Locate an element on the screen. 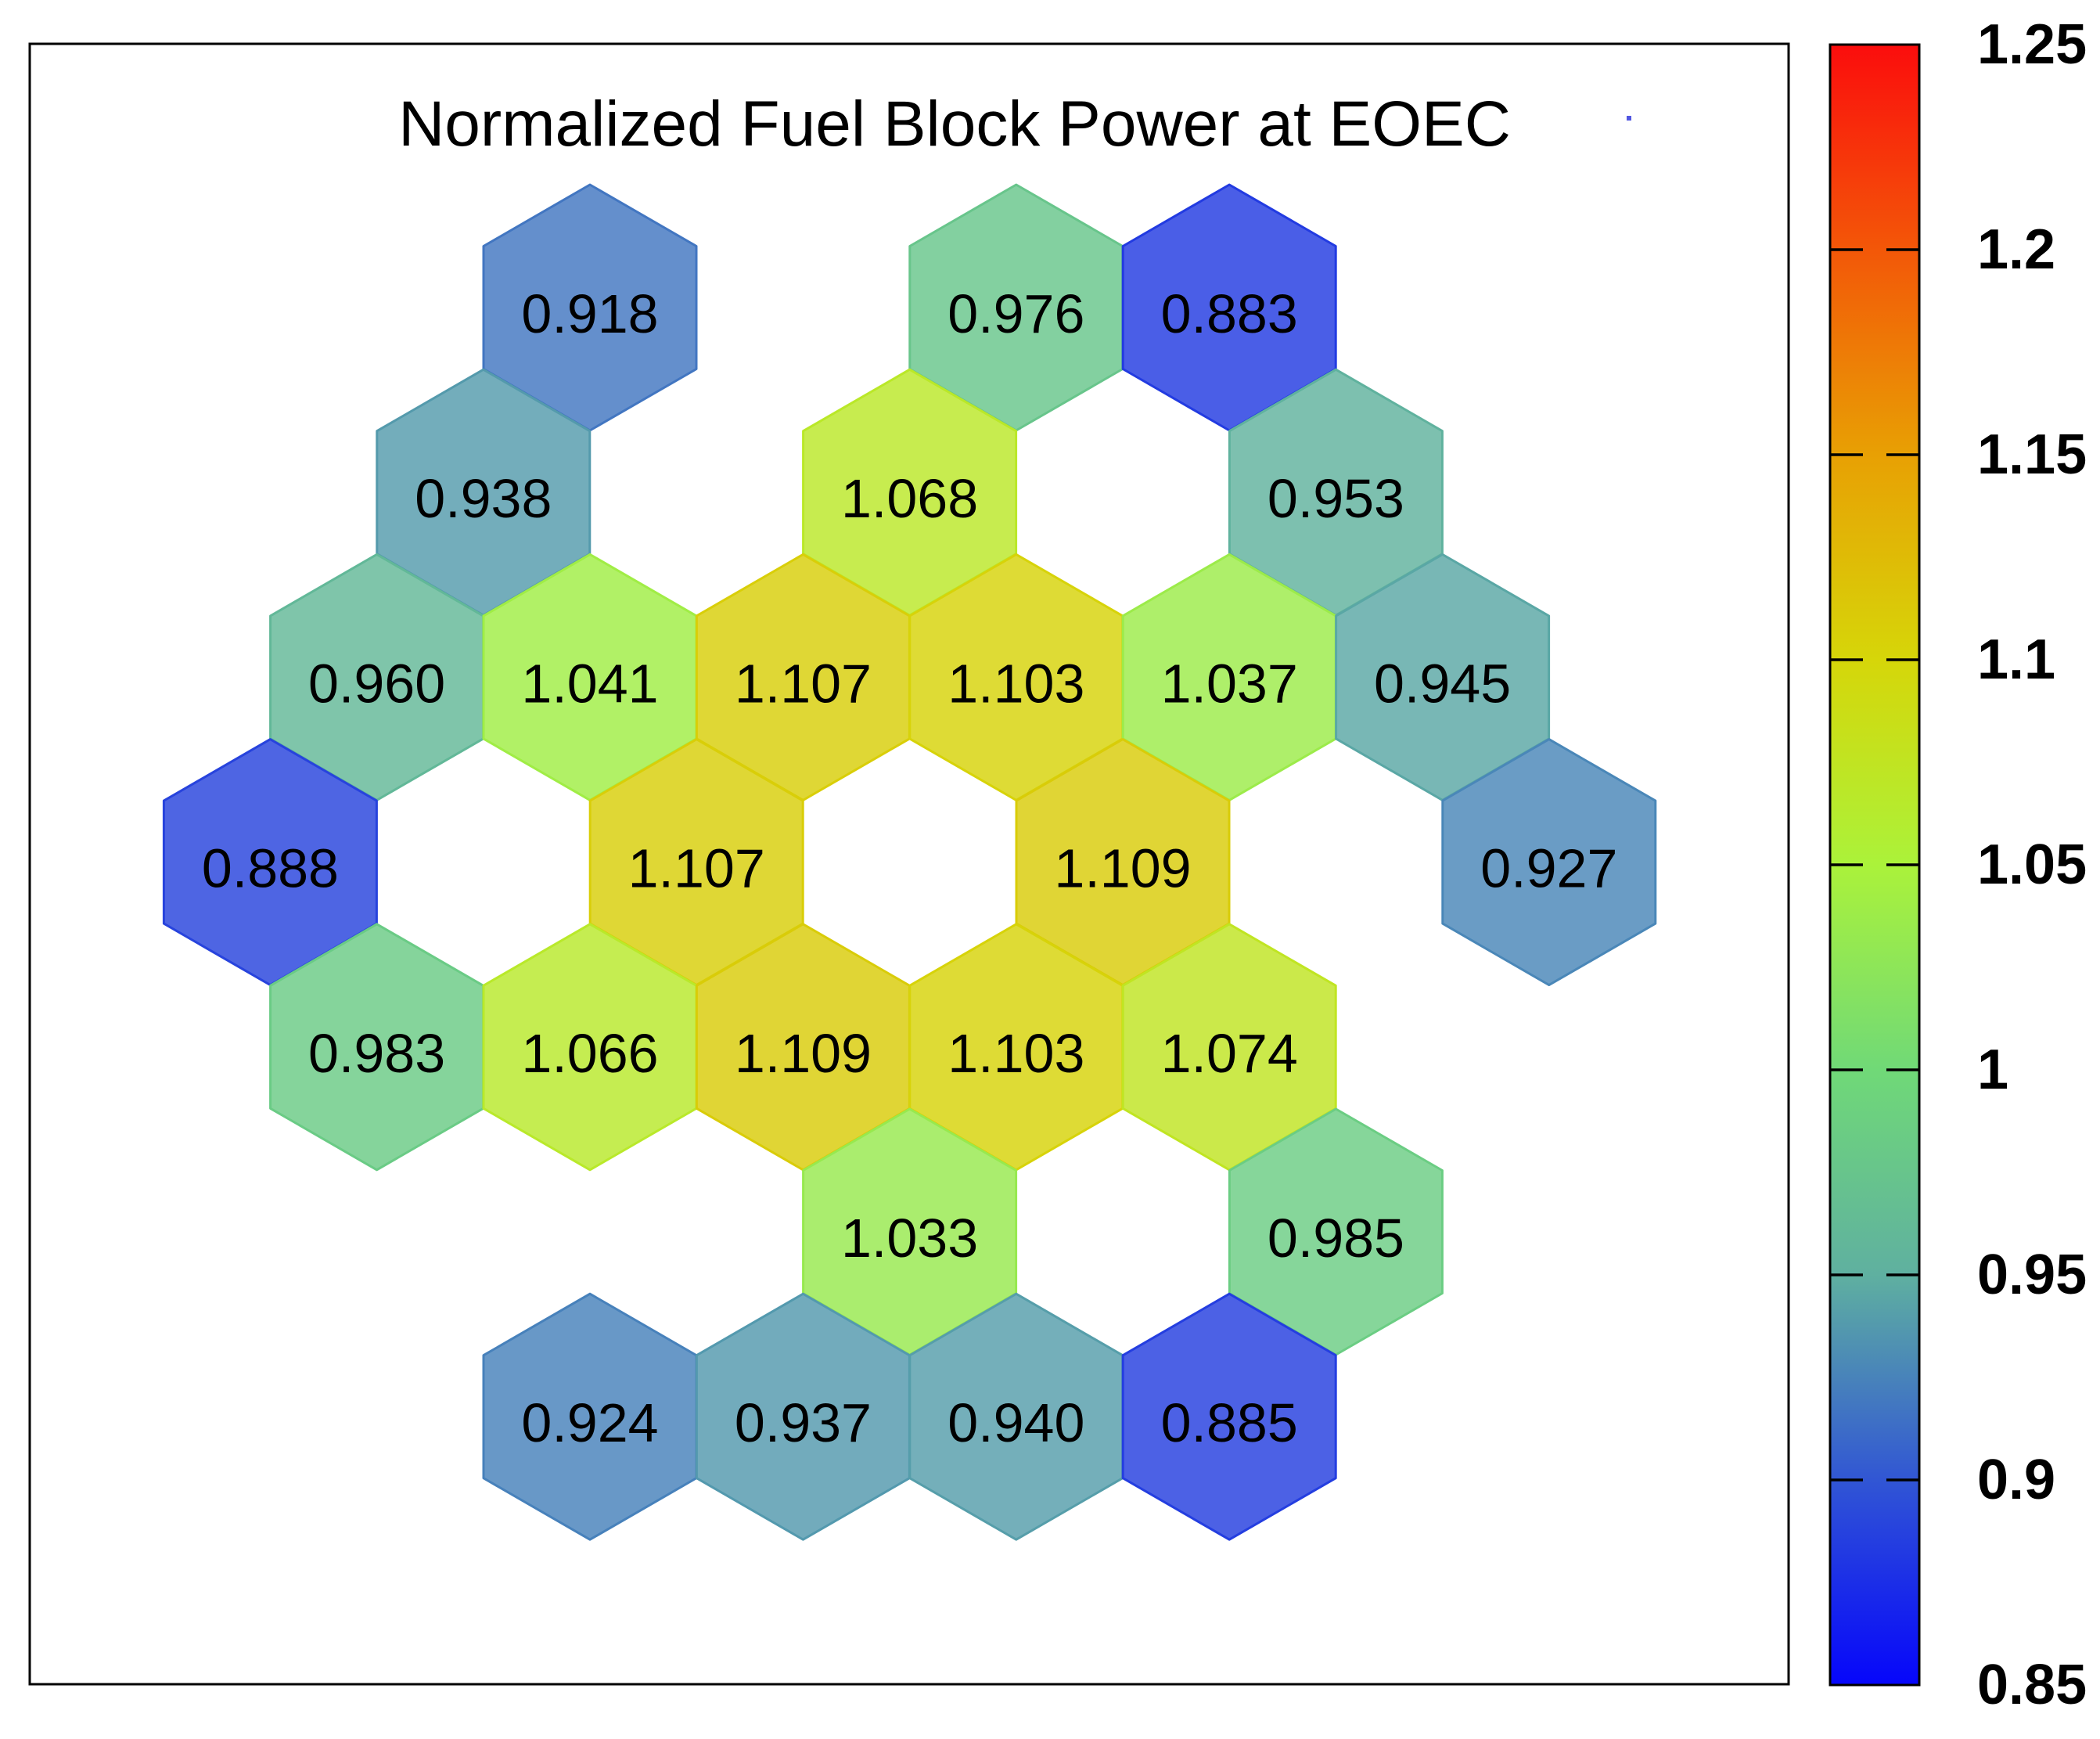 Image resolution: width=2100 pixels, height=1739 pixels. hex-cell-value: 0.940 is located at coordinates (1016, 1422).